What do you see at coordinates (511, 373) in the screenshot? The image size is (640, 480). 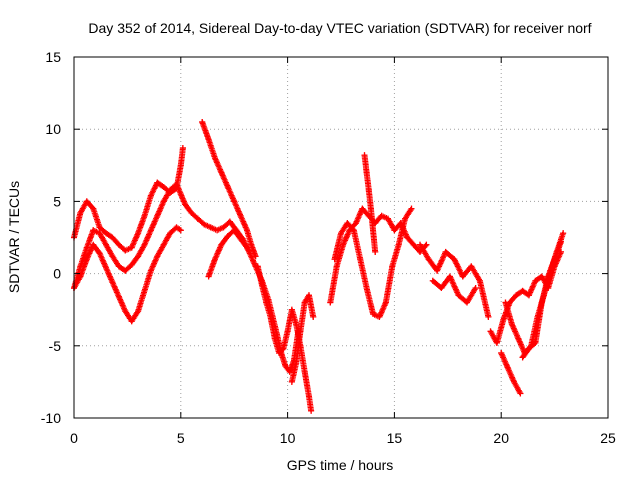 I see `series-sat-track-o` at bounding box center [511, 373].